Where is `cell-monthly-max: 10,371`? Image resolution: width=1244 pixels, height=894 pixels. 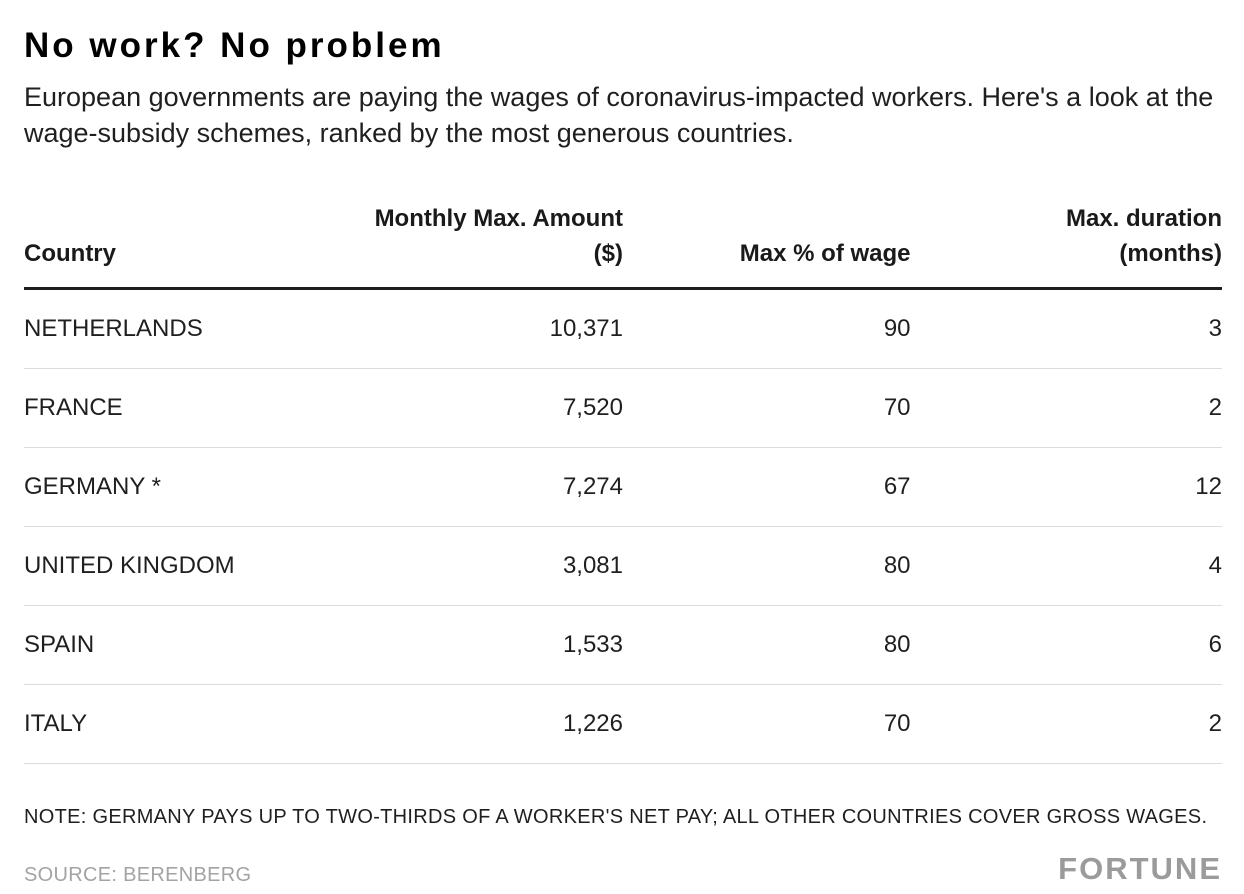 cell-monthly-max: 10,371 is located at coordinates (473, 329).